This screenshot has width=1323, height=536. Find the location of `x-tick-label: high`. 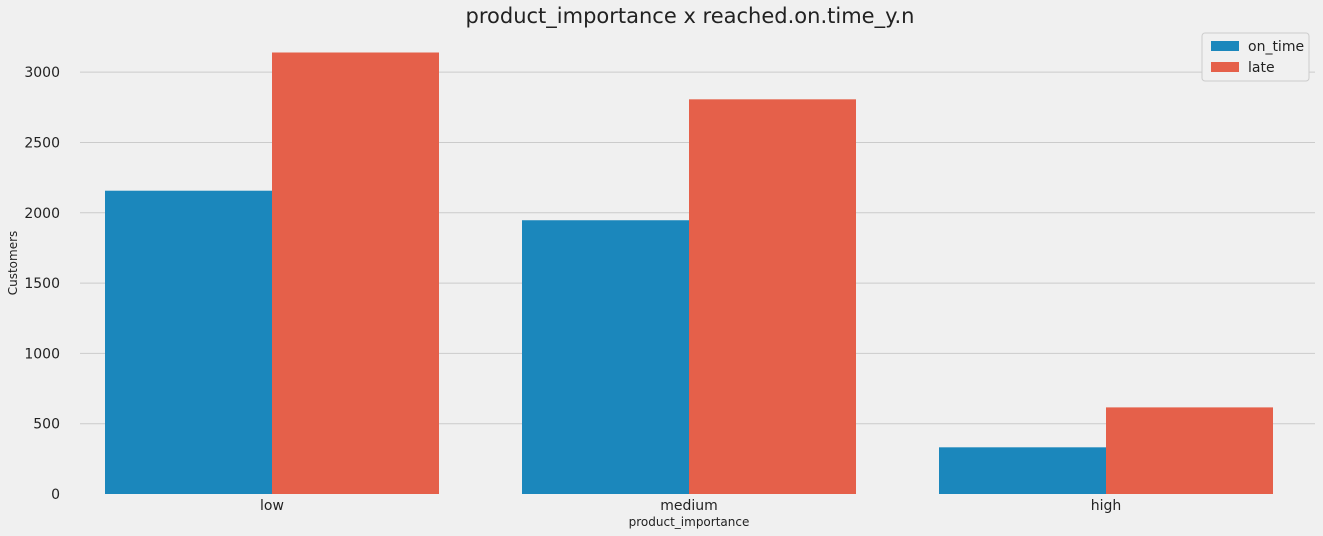

x-tick-label: high is located at coordinates (1106, 506).